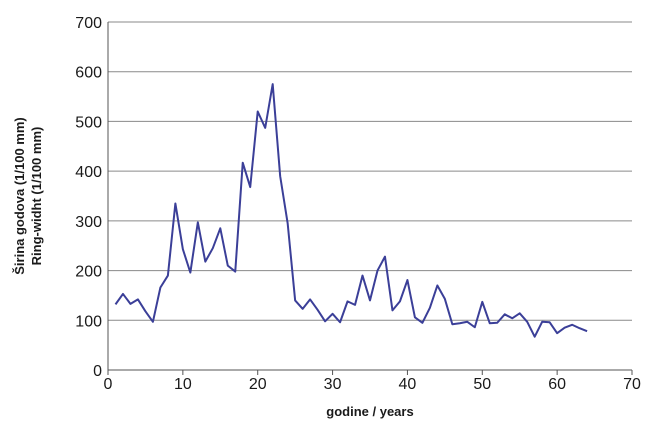  What do you see at coordinates (88, 73) in the screenshot?
I see `y-tick-label: 600` at bounding box center [88, 73].